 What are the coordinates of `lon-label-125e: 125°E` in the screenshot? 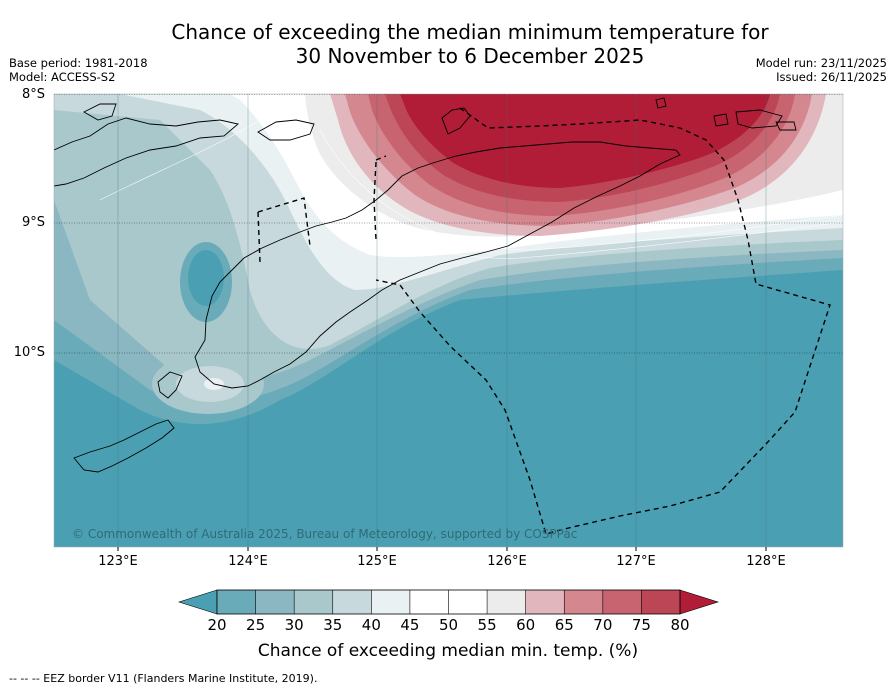 It's located at (377, 561).